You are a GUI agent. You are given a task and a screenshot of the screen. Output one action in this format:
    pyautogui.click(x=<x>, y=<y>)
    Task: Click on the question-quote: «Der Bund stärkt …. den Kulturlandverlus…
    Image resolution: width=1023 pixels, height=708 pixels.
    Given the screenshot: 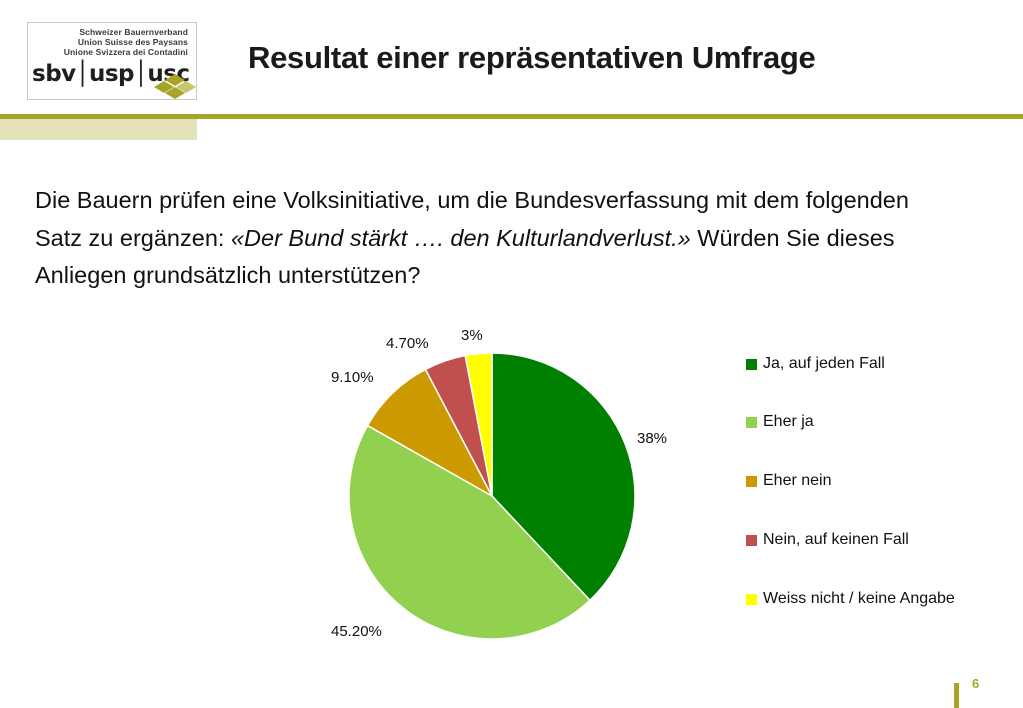 What is the action you would take?
    pyautogui.click(x=460, y=237)
    